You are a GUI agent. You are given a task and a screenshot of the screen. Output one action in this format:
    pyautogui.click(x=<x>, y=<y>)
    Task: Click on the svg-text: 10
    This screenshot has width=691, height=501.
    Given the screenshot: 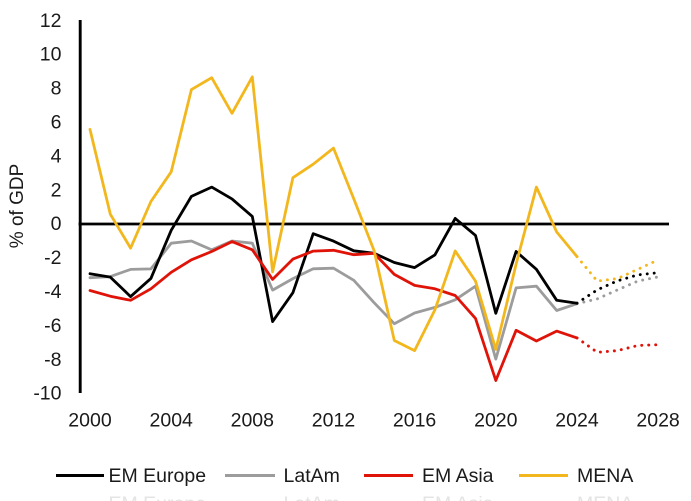 What is the action you would take?
    pyautogui.click(x=51, y=55)
    